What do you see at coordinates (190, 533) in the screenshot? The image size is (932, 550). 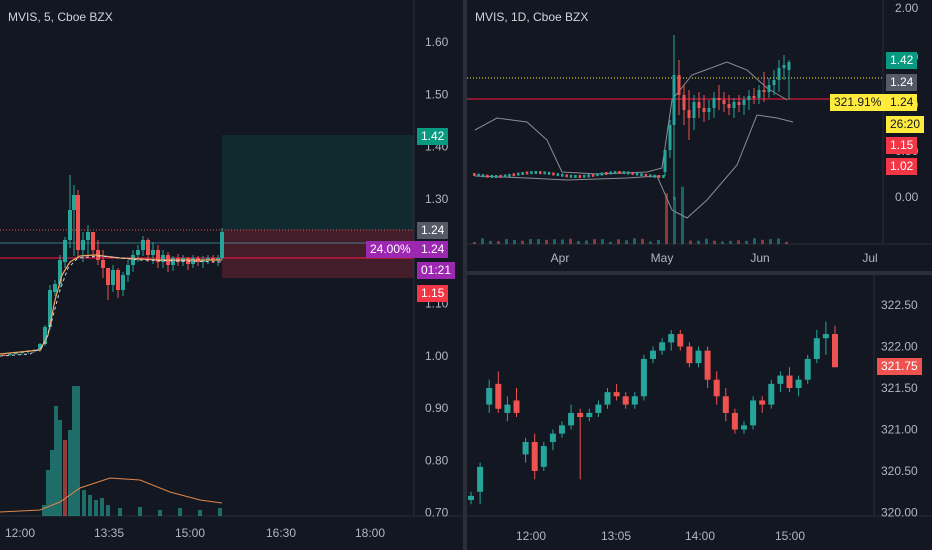 I see `left-x-tick-label: 15:00` at bounding box center [190, 533].